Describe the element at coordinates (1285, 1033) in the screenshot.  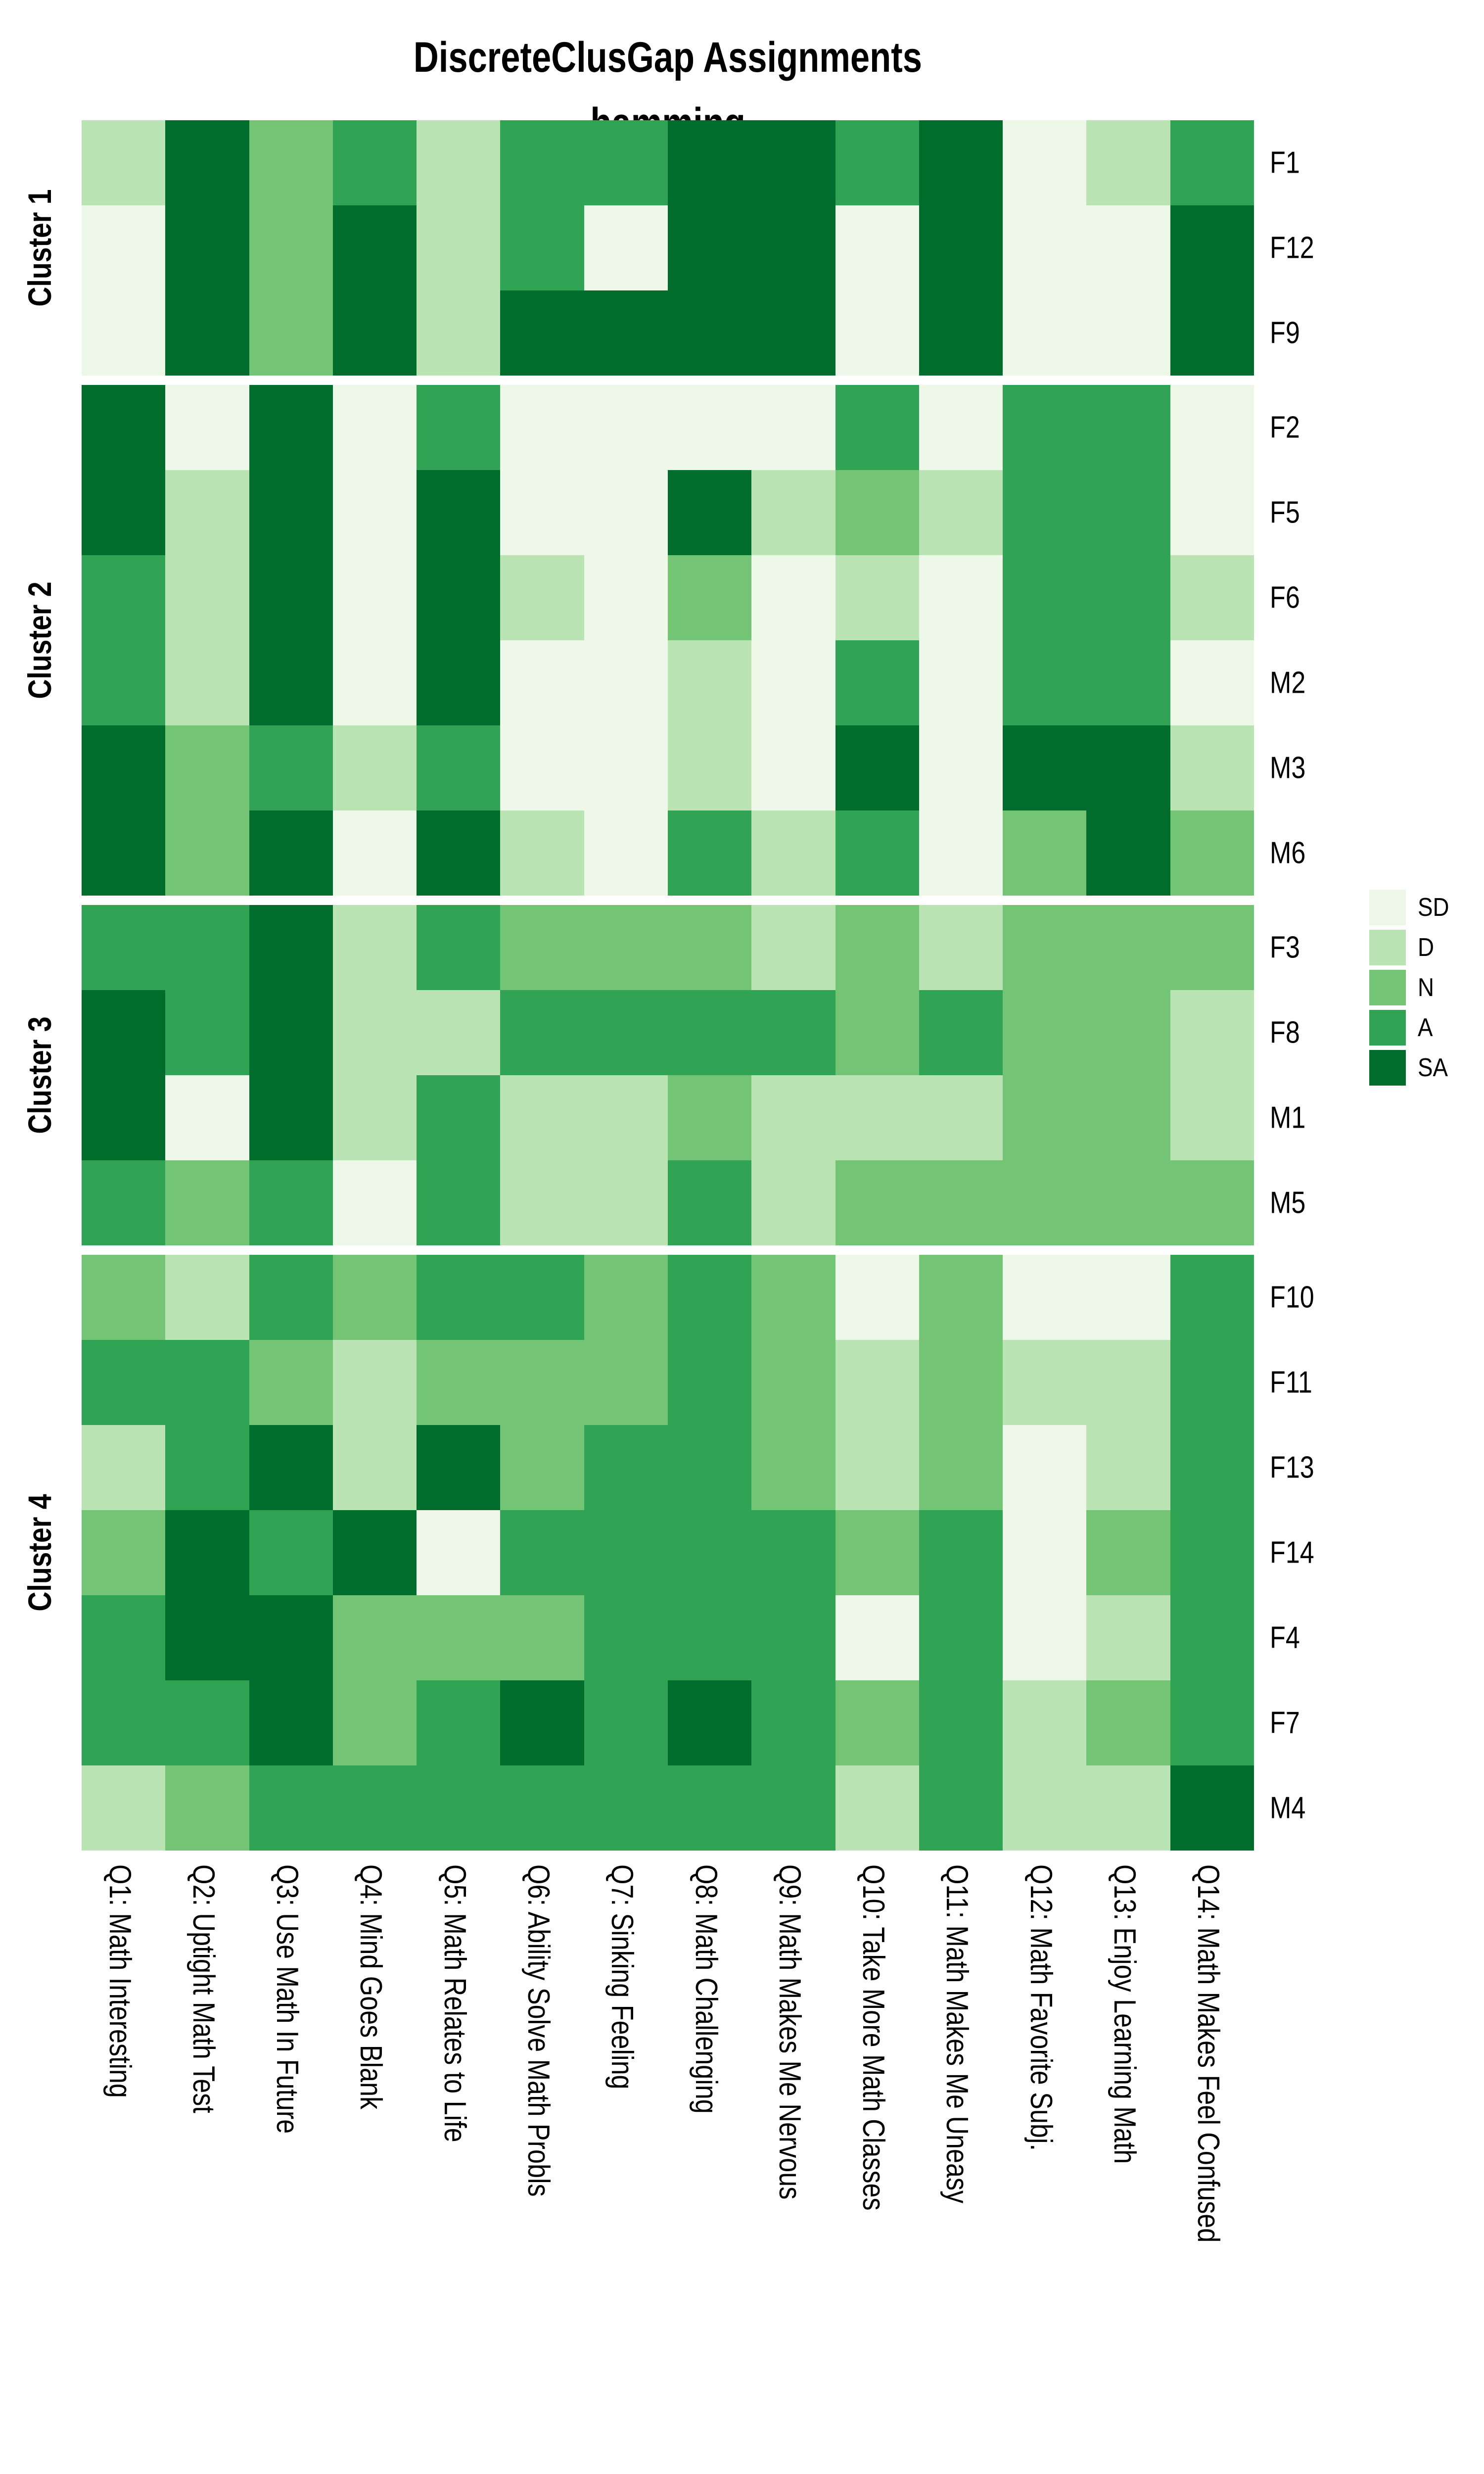
I see `row-label: F8` at that location.